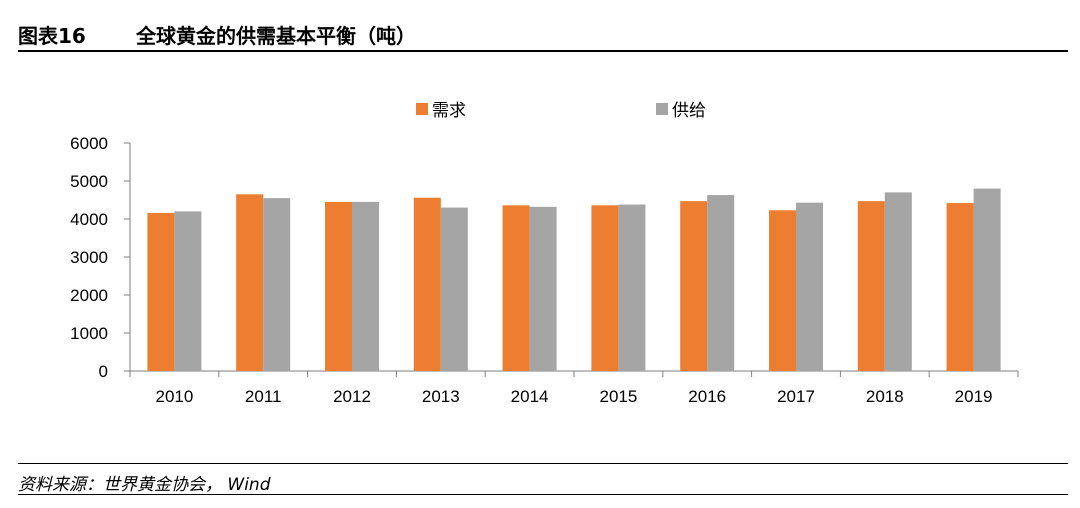  Describe the element at coordinates (263, 396) in the screenshot. I see `x-tick-label: 2011` at that location.